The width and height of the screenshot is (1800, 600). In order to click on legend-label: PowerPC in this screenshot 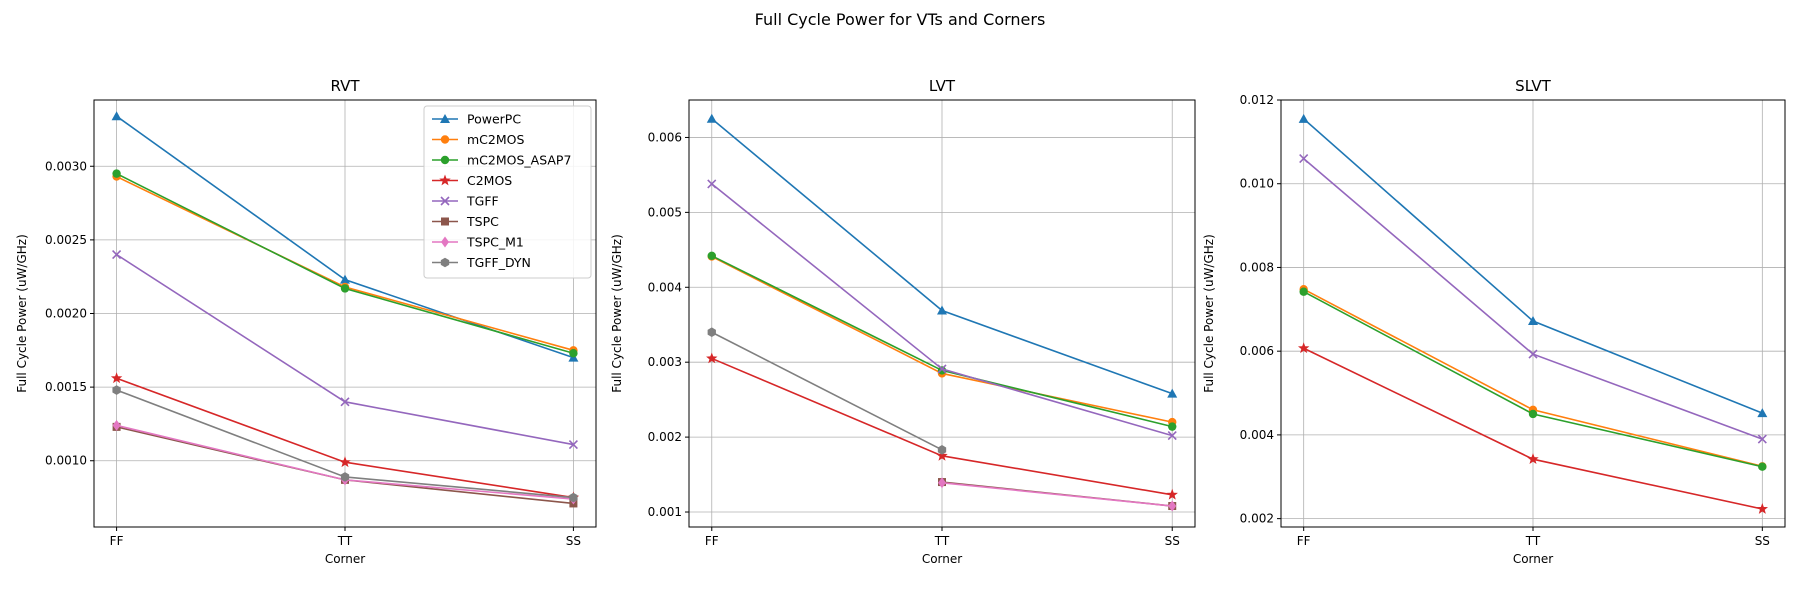, I will do `click(494, 119)`.